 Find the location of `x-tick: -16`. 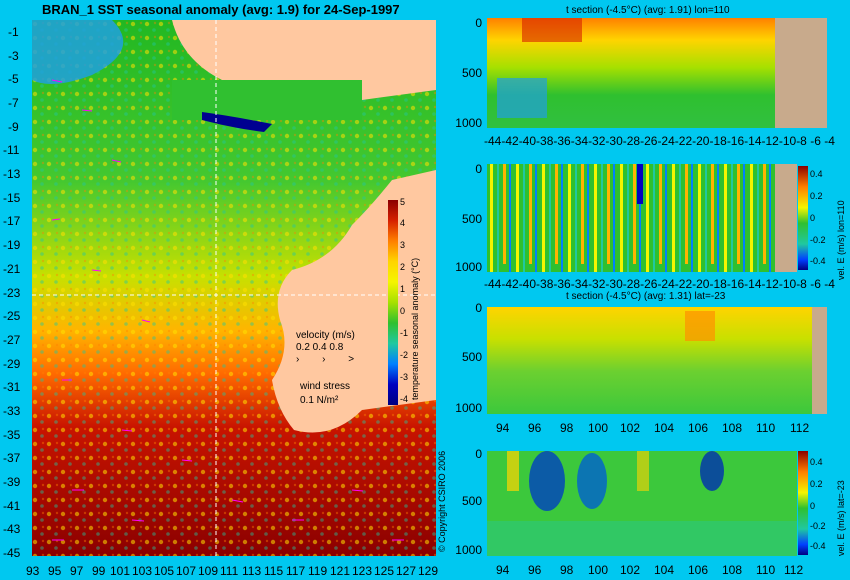

x-tick: -16 is located at coordinates (735, 284).